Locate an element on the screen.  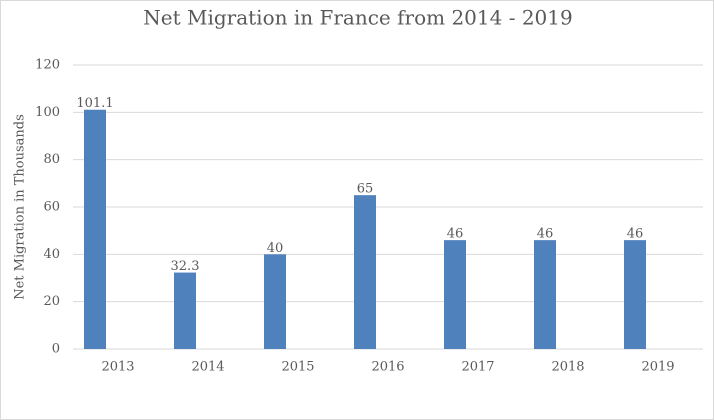
data-label: 65 is located at coordinates (365, 189).